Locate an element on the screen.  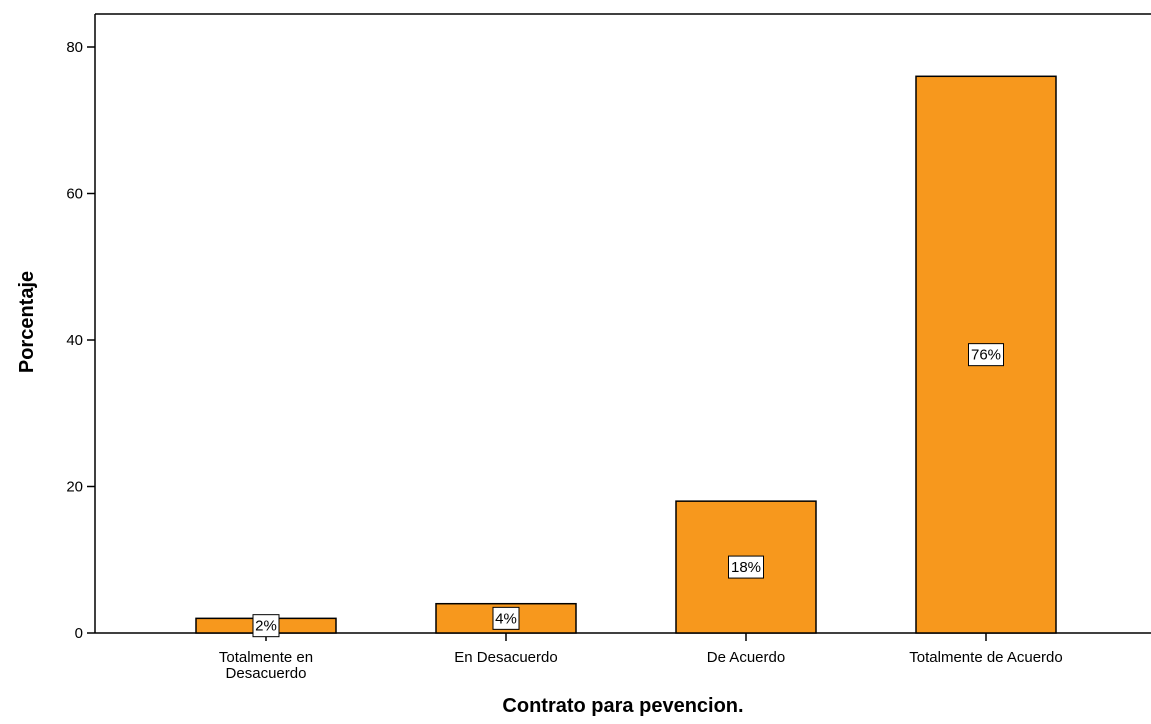
data-label: 76% is located at coordinates (986, 355).